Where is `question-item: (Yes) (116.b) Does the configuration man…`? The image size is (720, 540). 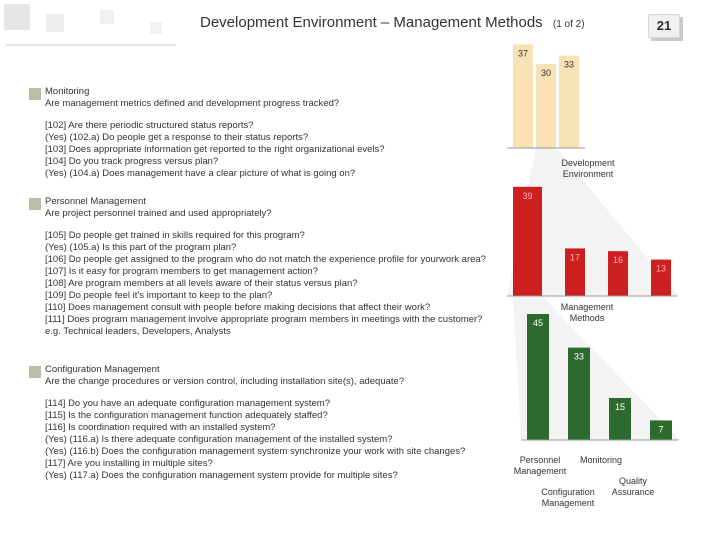
question-item: (Yes) (116.b) Does the configuration man… is located at coordinates (255, 451).